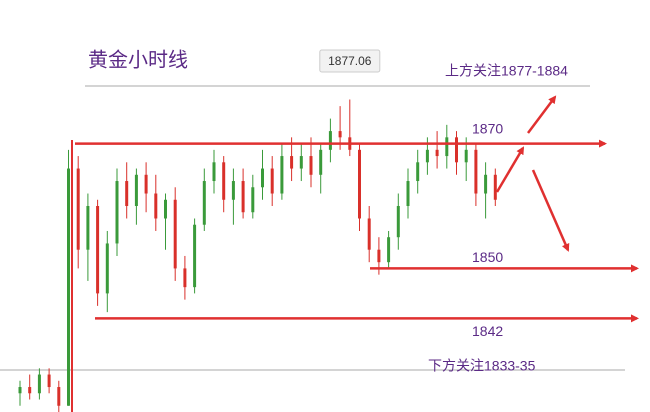  Describe the element at coordinates (487, 257) in the screenshot. I see `level-label: 1850` at that location.